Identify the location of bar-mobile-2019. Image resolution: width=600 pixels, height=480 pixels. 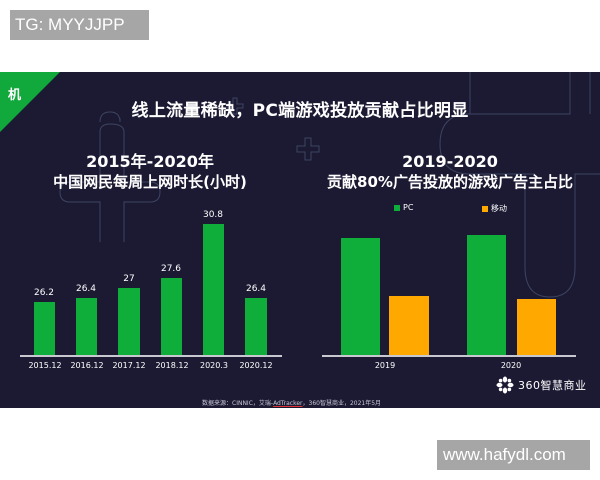
(409, 325).